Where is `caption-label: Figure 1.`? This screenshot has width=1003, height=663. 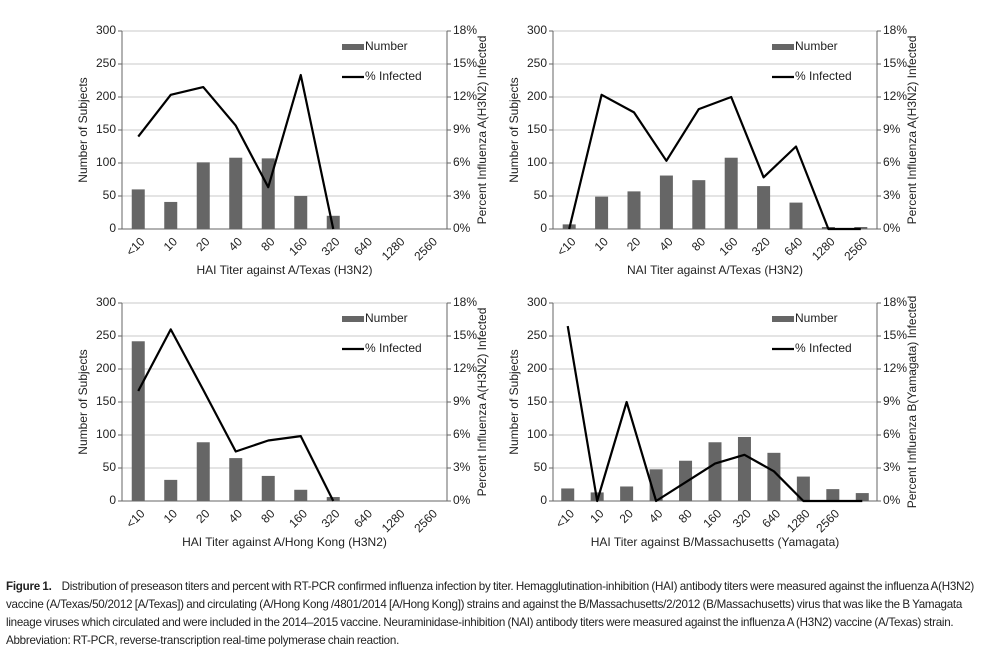 caption-label: Figure 1. is located at coordinates (29, 586).